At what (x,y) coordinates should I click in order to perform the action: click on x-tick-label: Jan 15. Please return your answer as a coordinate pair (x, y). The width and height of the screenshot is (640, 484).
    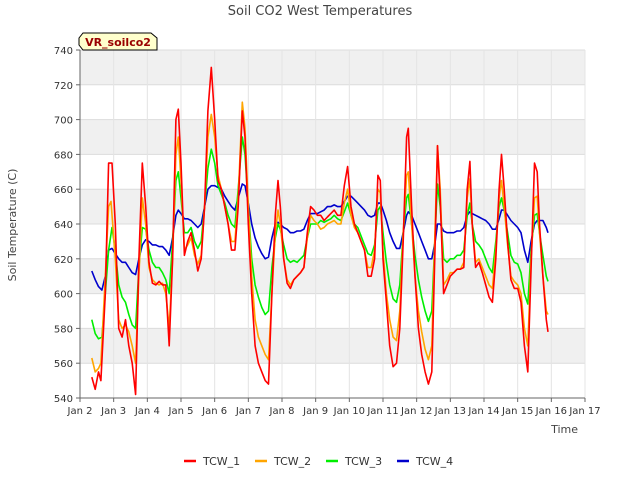
    Looking at the image, I should click on (517, 411).